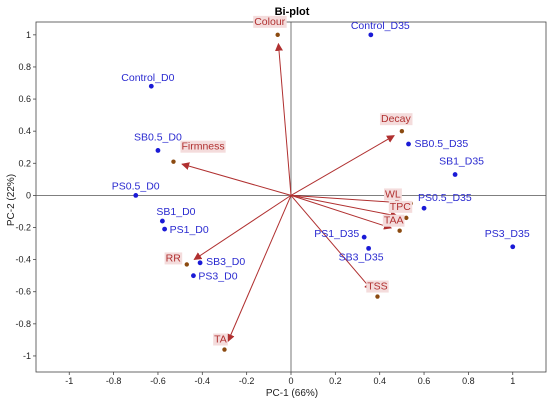  Describe the element at coordinates (335, 381) in the screenshot. I see `x-tick-label: 0.2` at that location.